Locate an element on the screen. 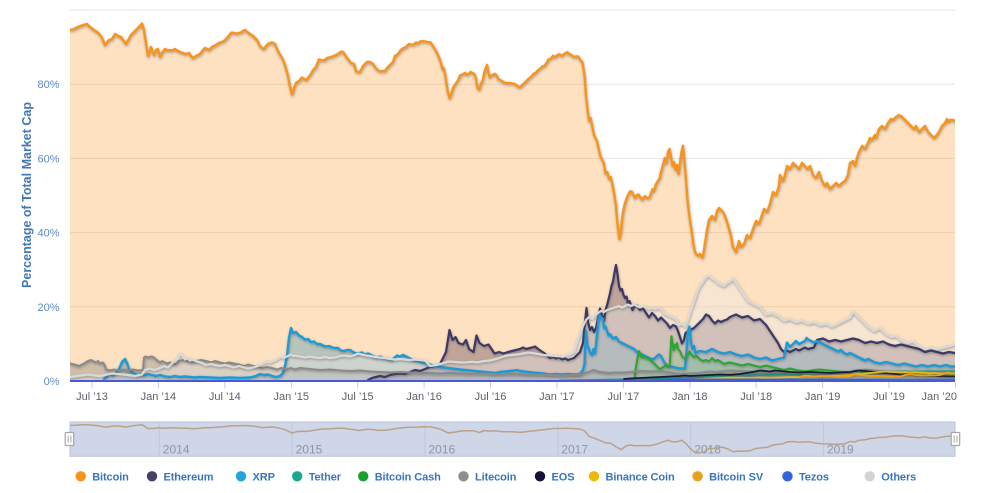 The width and height of the screenshot is (1000, 493). svg-text: Jul ’19 is located at coordinates (889, 397).